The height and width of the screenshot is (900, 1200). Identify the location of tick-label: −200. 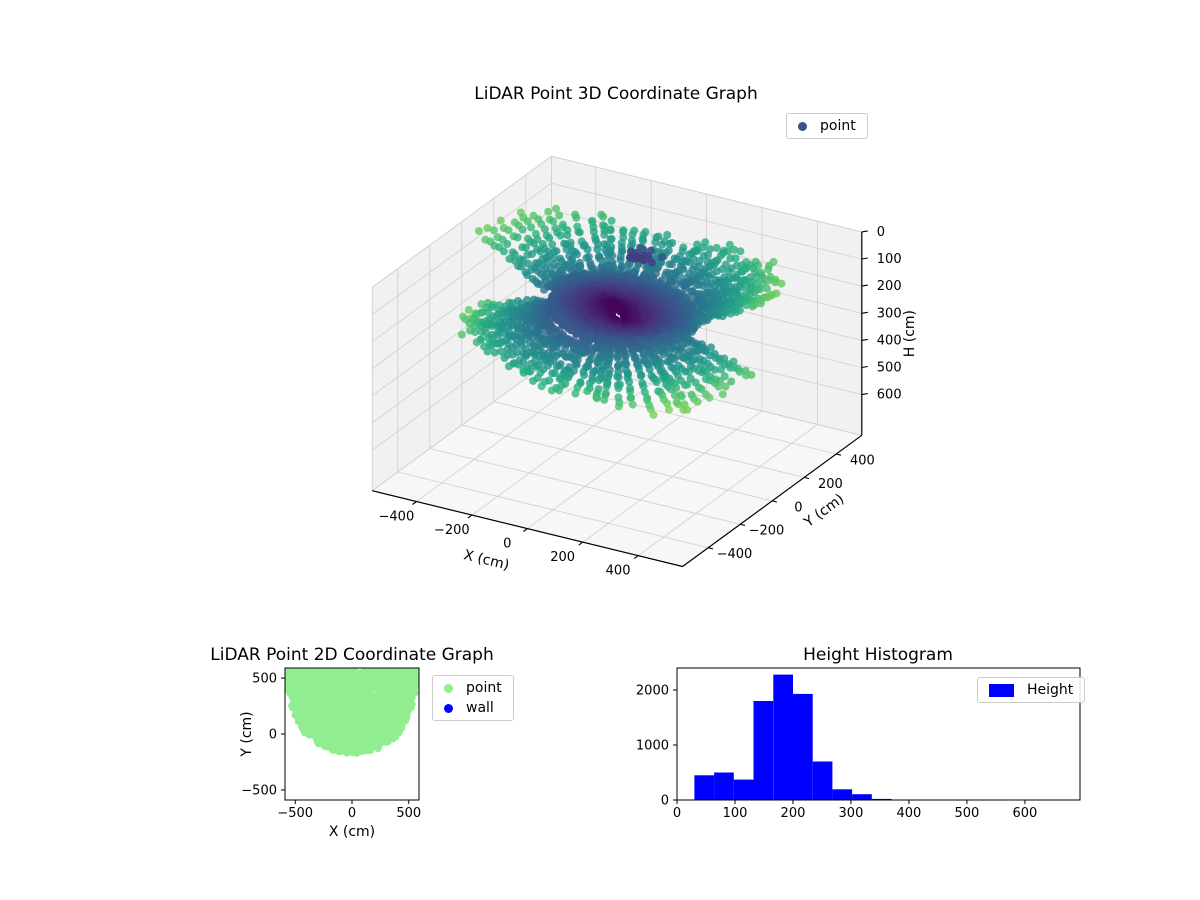
(767, 531).